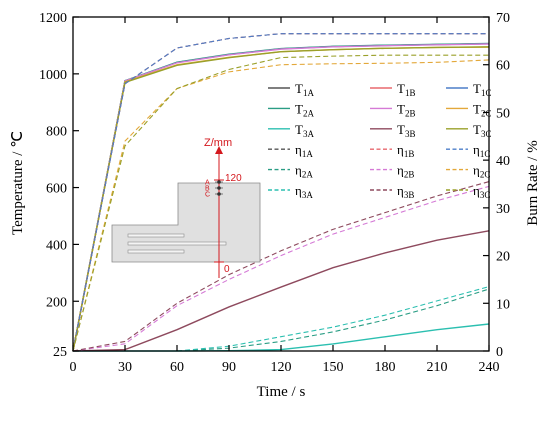 This screenshot has height=432, width=550. What do you see at coordinates (405, 191) in the screenshot?
I see `legend-label: η3B` at bounding box center [405, 191].